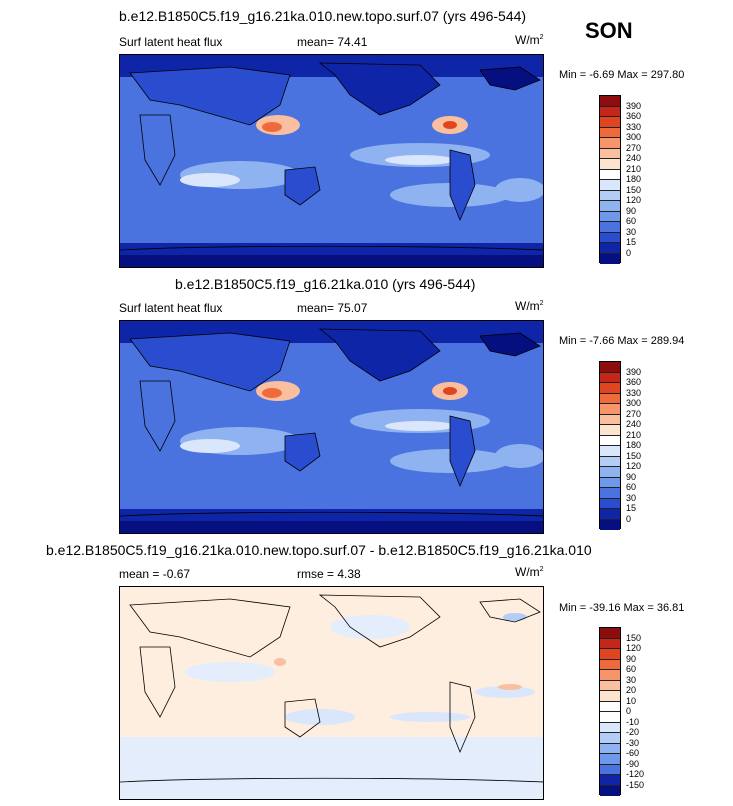 This screenshot has width=733, height=806. Describe the element at coordinates (332, 308) in the screenshot. I see `panel-2-mean-label: mean= 75.07` at that location.